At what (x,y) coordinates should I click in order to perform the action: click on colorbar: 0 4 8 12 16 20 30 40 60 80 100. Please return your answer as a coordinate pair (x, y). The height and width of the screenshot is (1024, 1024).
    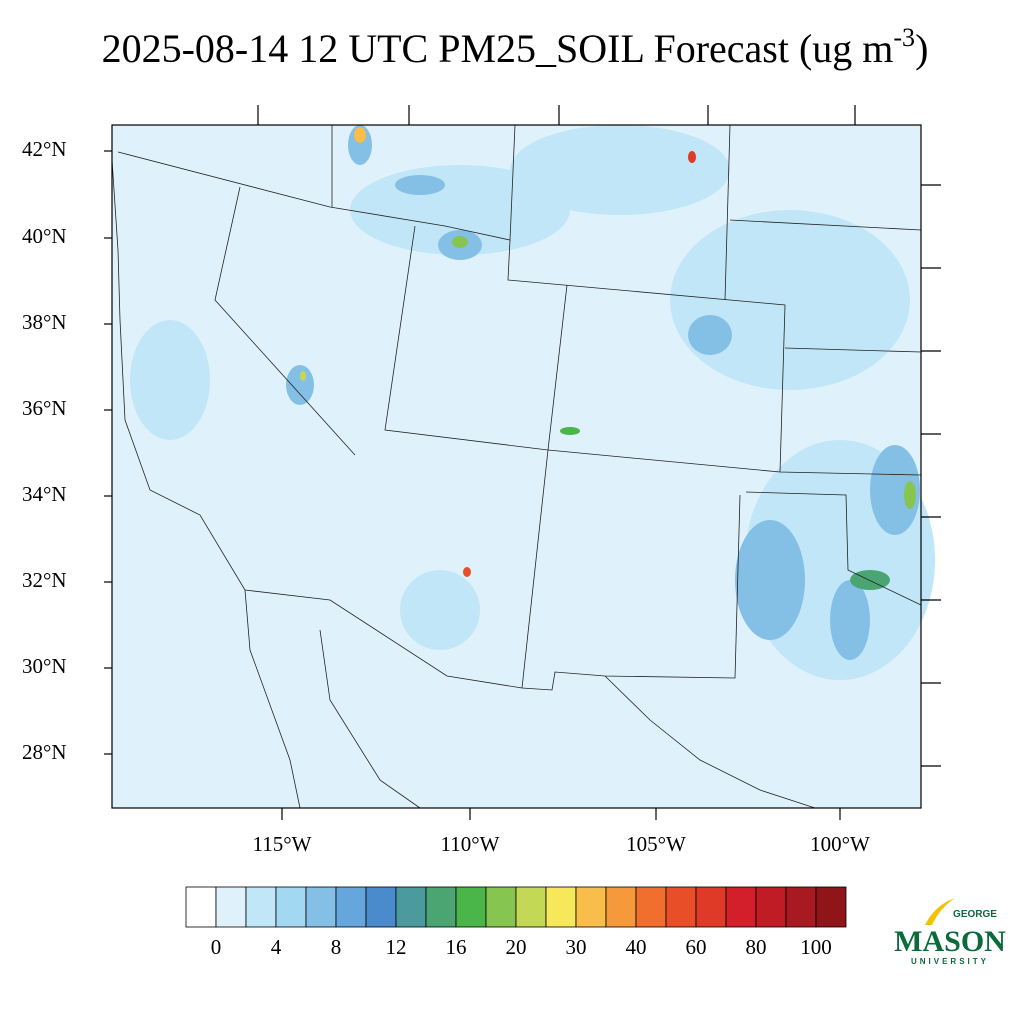
    Looking at the image, I should click on (516, 922).